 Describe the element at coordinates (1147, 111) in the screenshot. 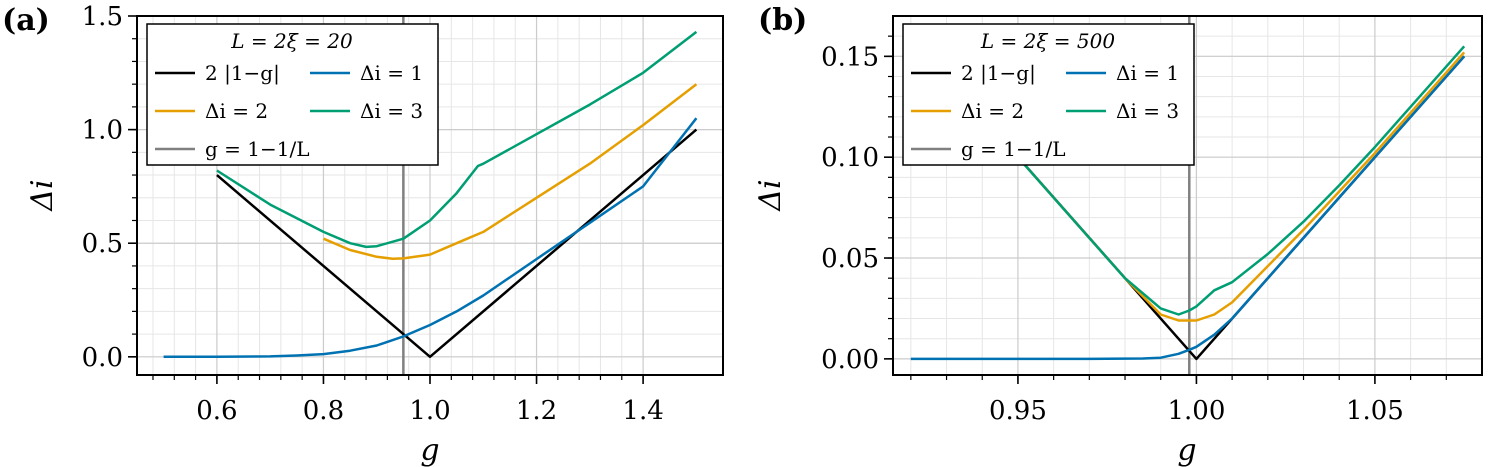

I see `legend-b-label-3: Δi = 3` at that location.